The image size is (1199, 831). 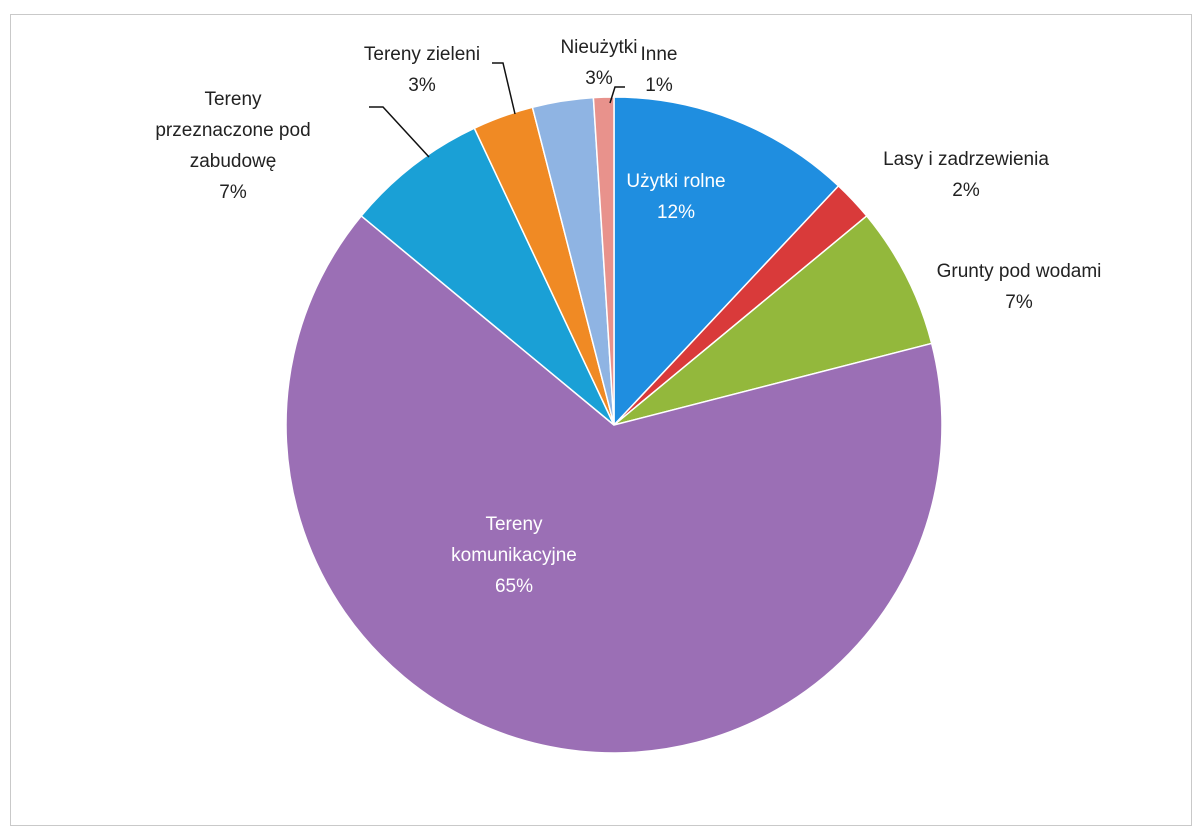 I want to click on slice-name-line: komunikacyjne, so click(x=514, y=555).